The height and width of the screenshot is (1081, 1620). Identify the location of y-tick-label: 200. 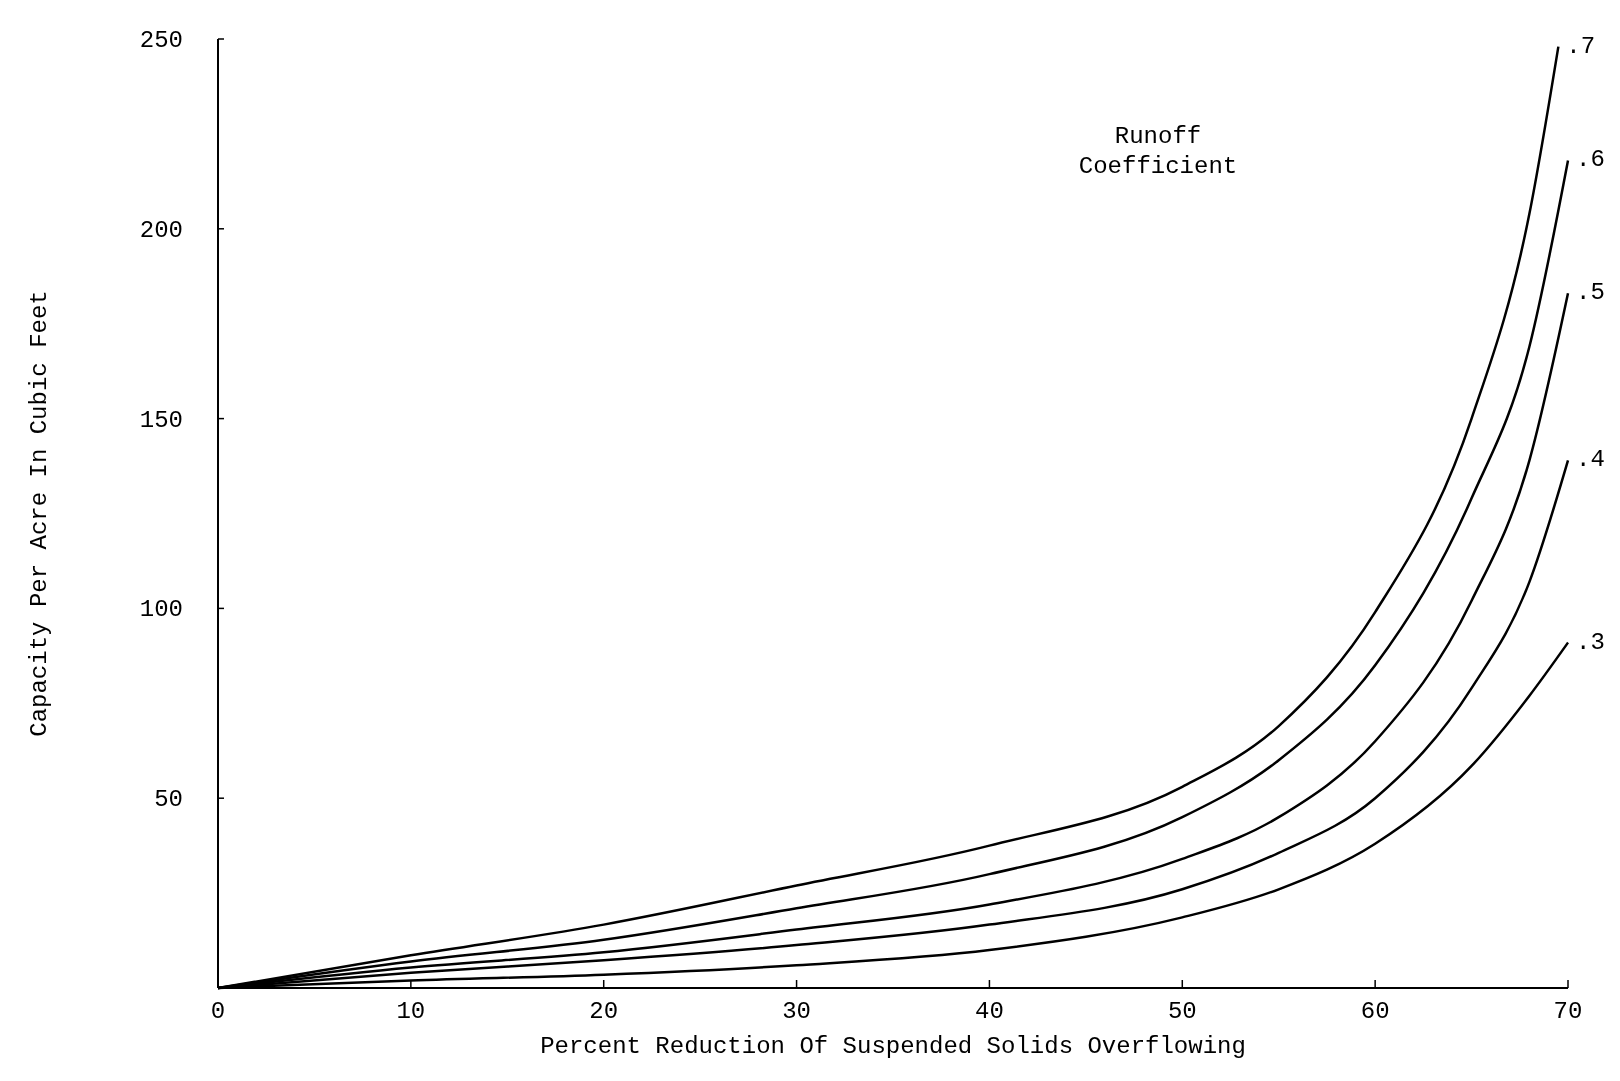
(161, 230).